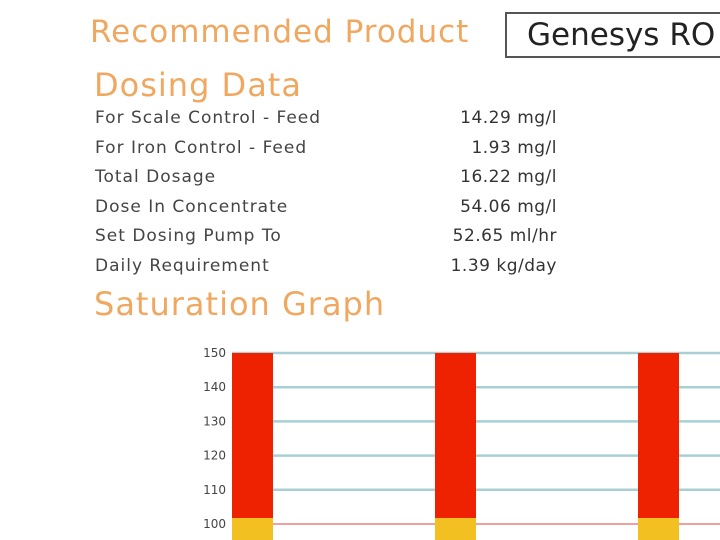 This screenshot has height=540, width=720. I want to click on y-tick-label: 150, so click(214, 353).